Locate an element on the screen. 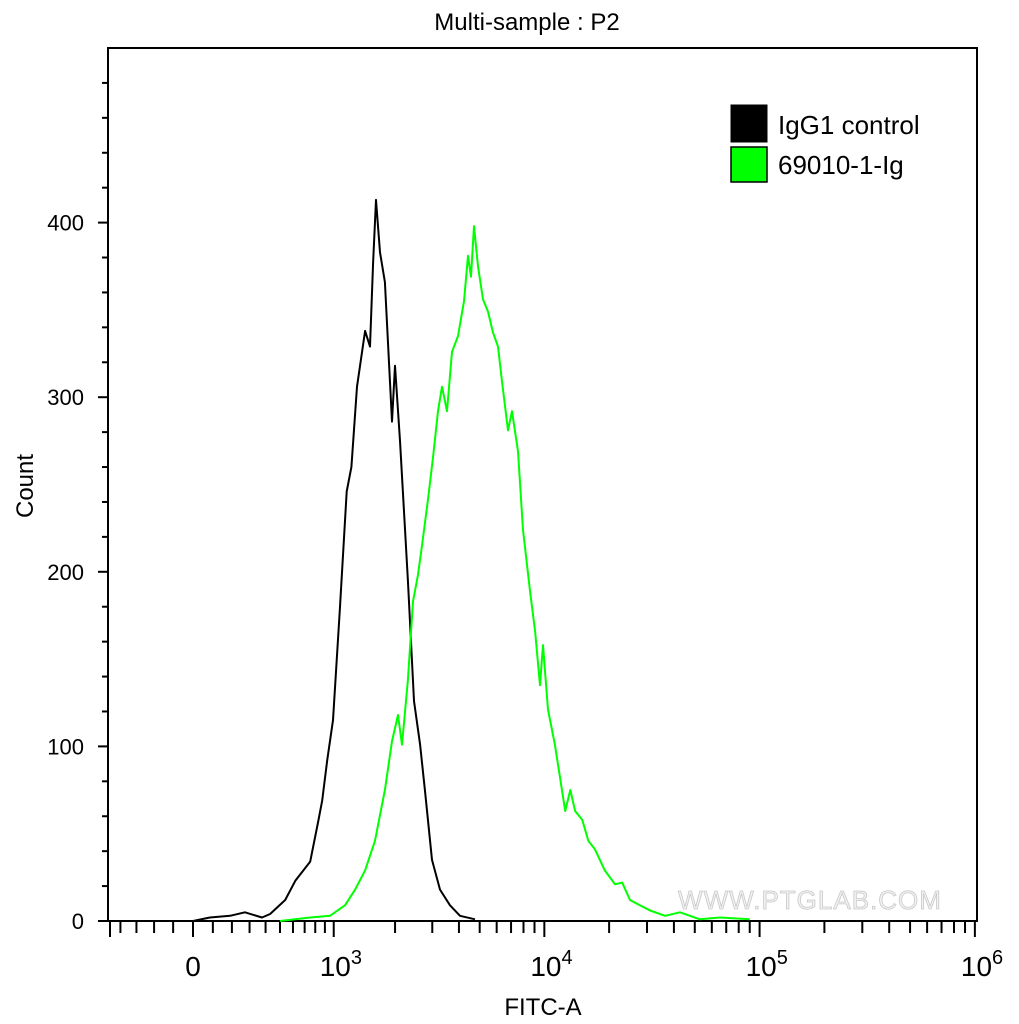 The height and width of the screenshot is (1024, 1019). legend-label-igg1-control: IgG1 control is located at coordinates (849, 125).